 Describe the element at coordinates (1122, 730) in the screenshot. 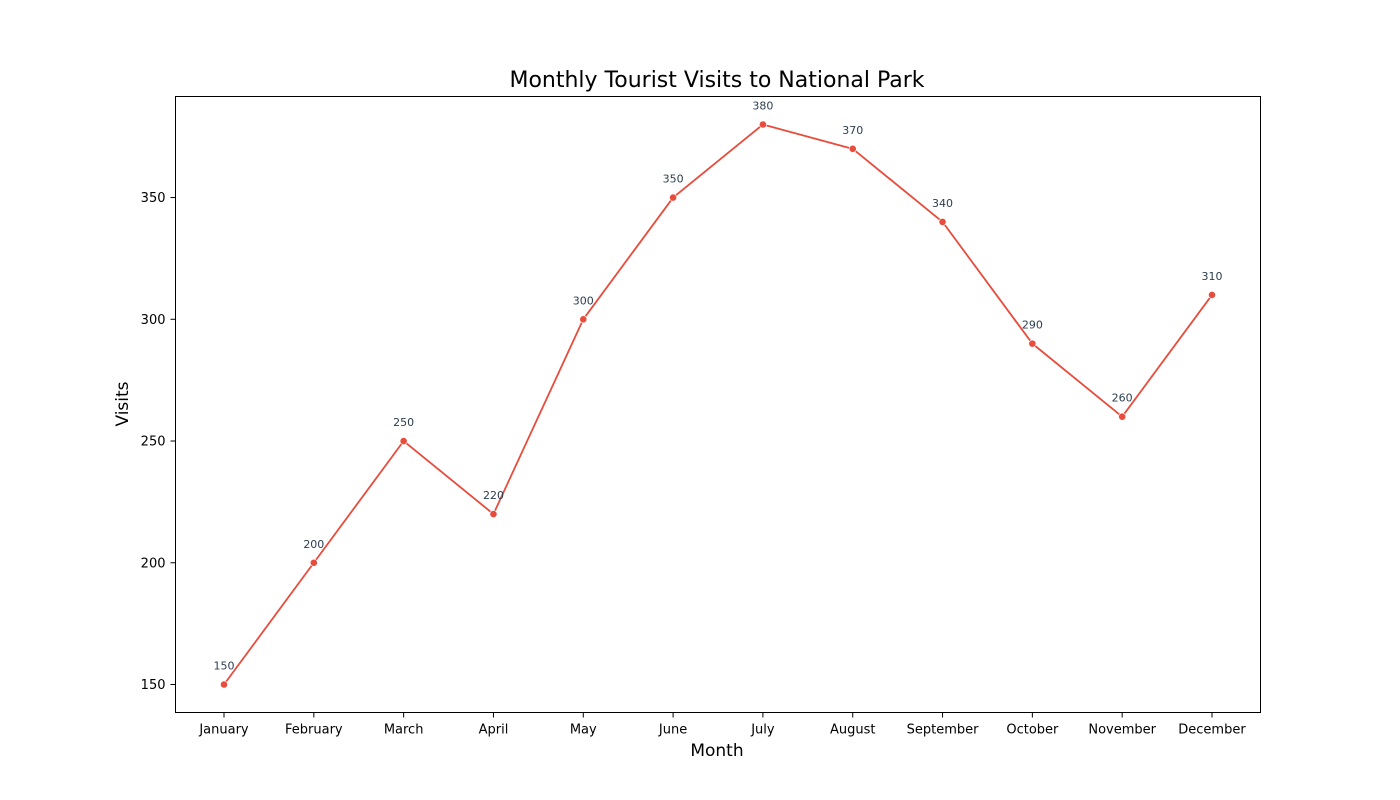

I see `x-tick-label: November` at that location.